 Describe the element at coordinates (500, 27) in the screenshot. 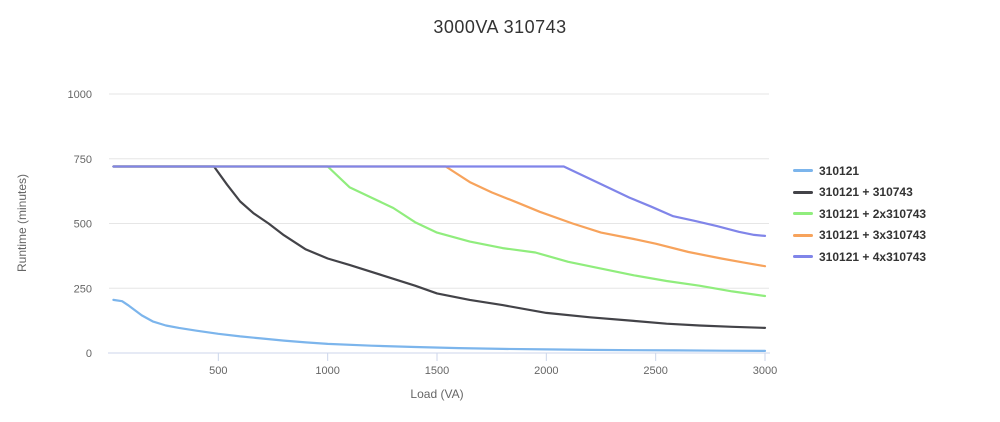

I see `chart-title: 3000VA 310743` at that location.